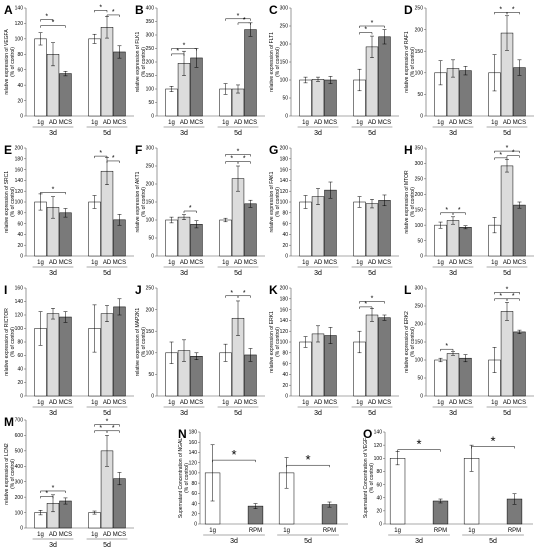 This screenshot has width=538, height=555. What do you see at coordinates (408, 10) in the screenshot?
I see `panel-letter: D` at bounding box center [408, 10].